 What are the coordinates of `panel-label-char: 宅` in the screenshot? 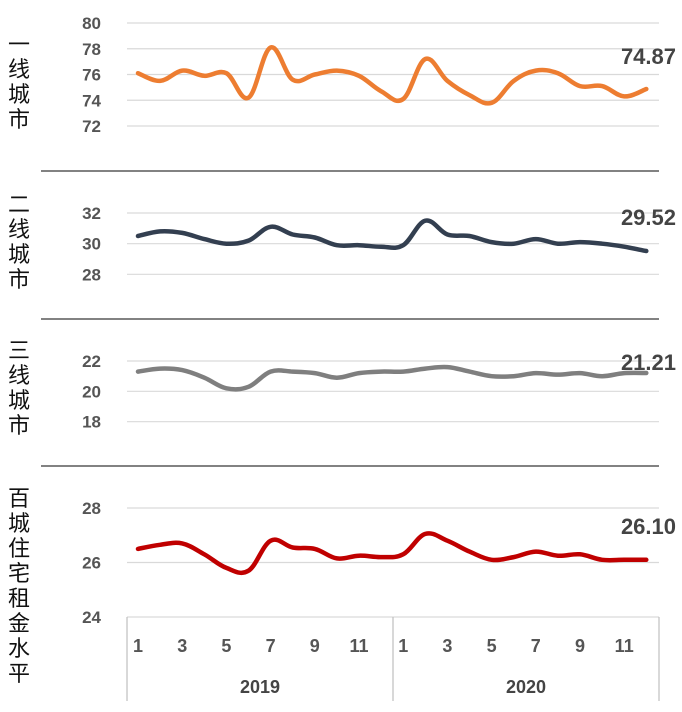 It's located at (19, 574).